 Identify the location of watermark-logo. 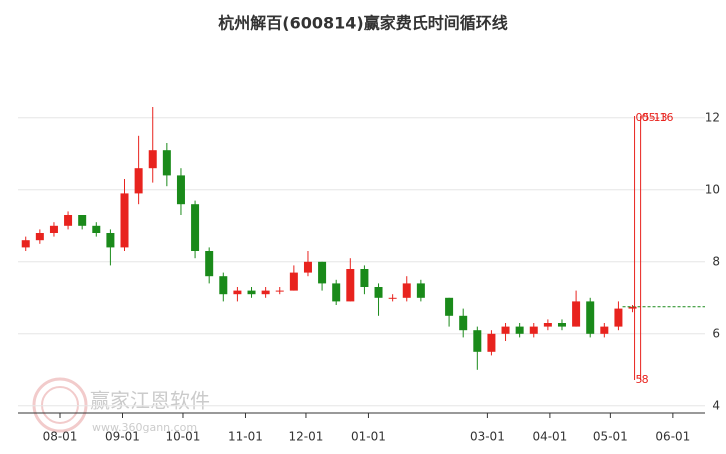
(60, 405).